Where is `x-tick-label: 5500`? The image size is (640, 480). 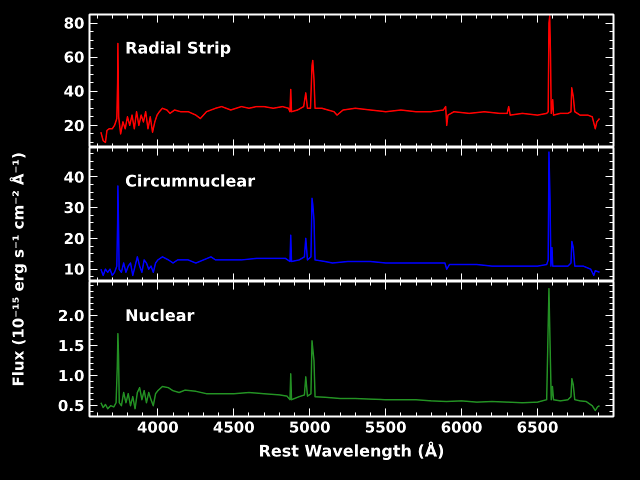
x-tick-label: 5500 is located at coordinates (385, 427).